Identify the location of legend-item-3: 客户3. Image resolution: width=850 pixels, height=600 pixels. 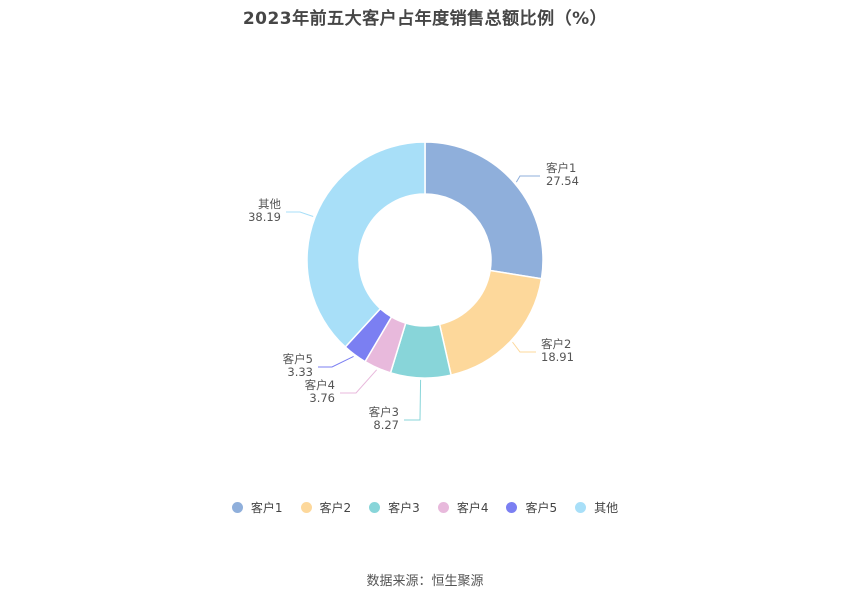
(394, 507).